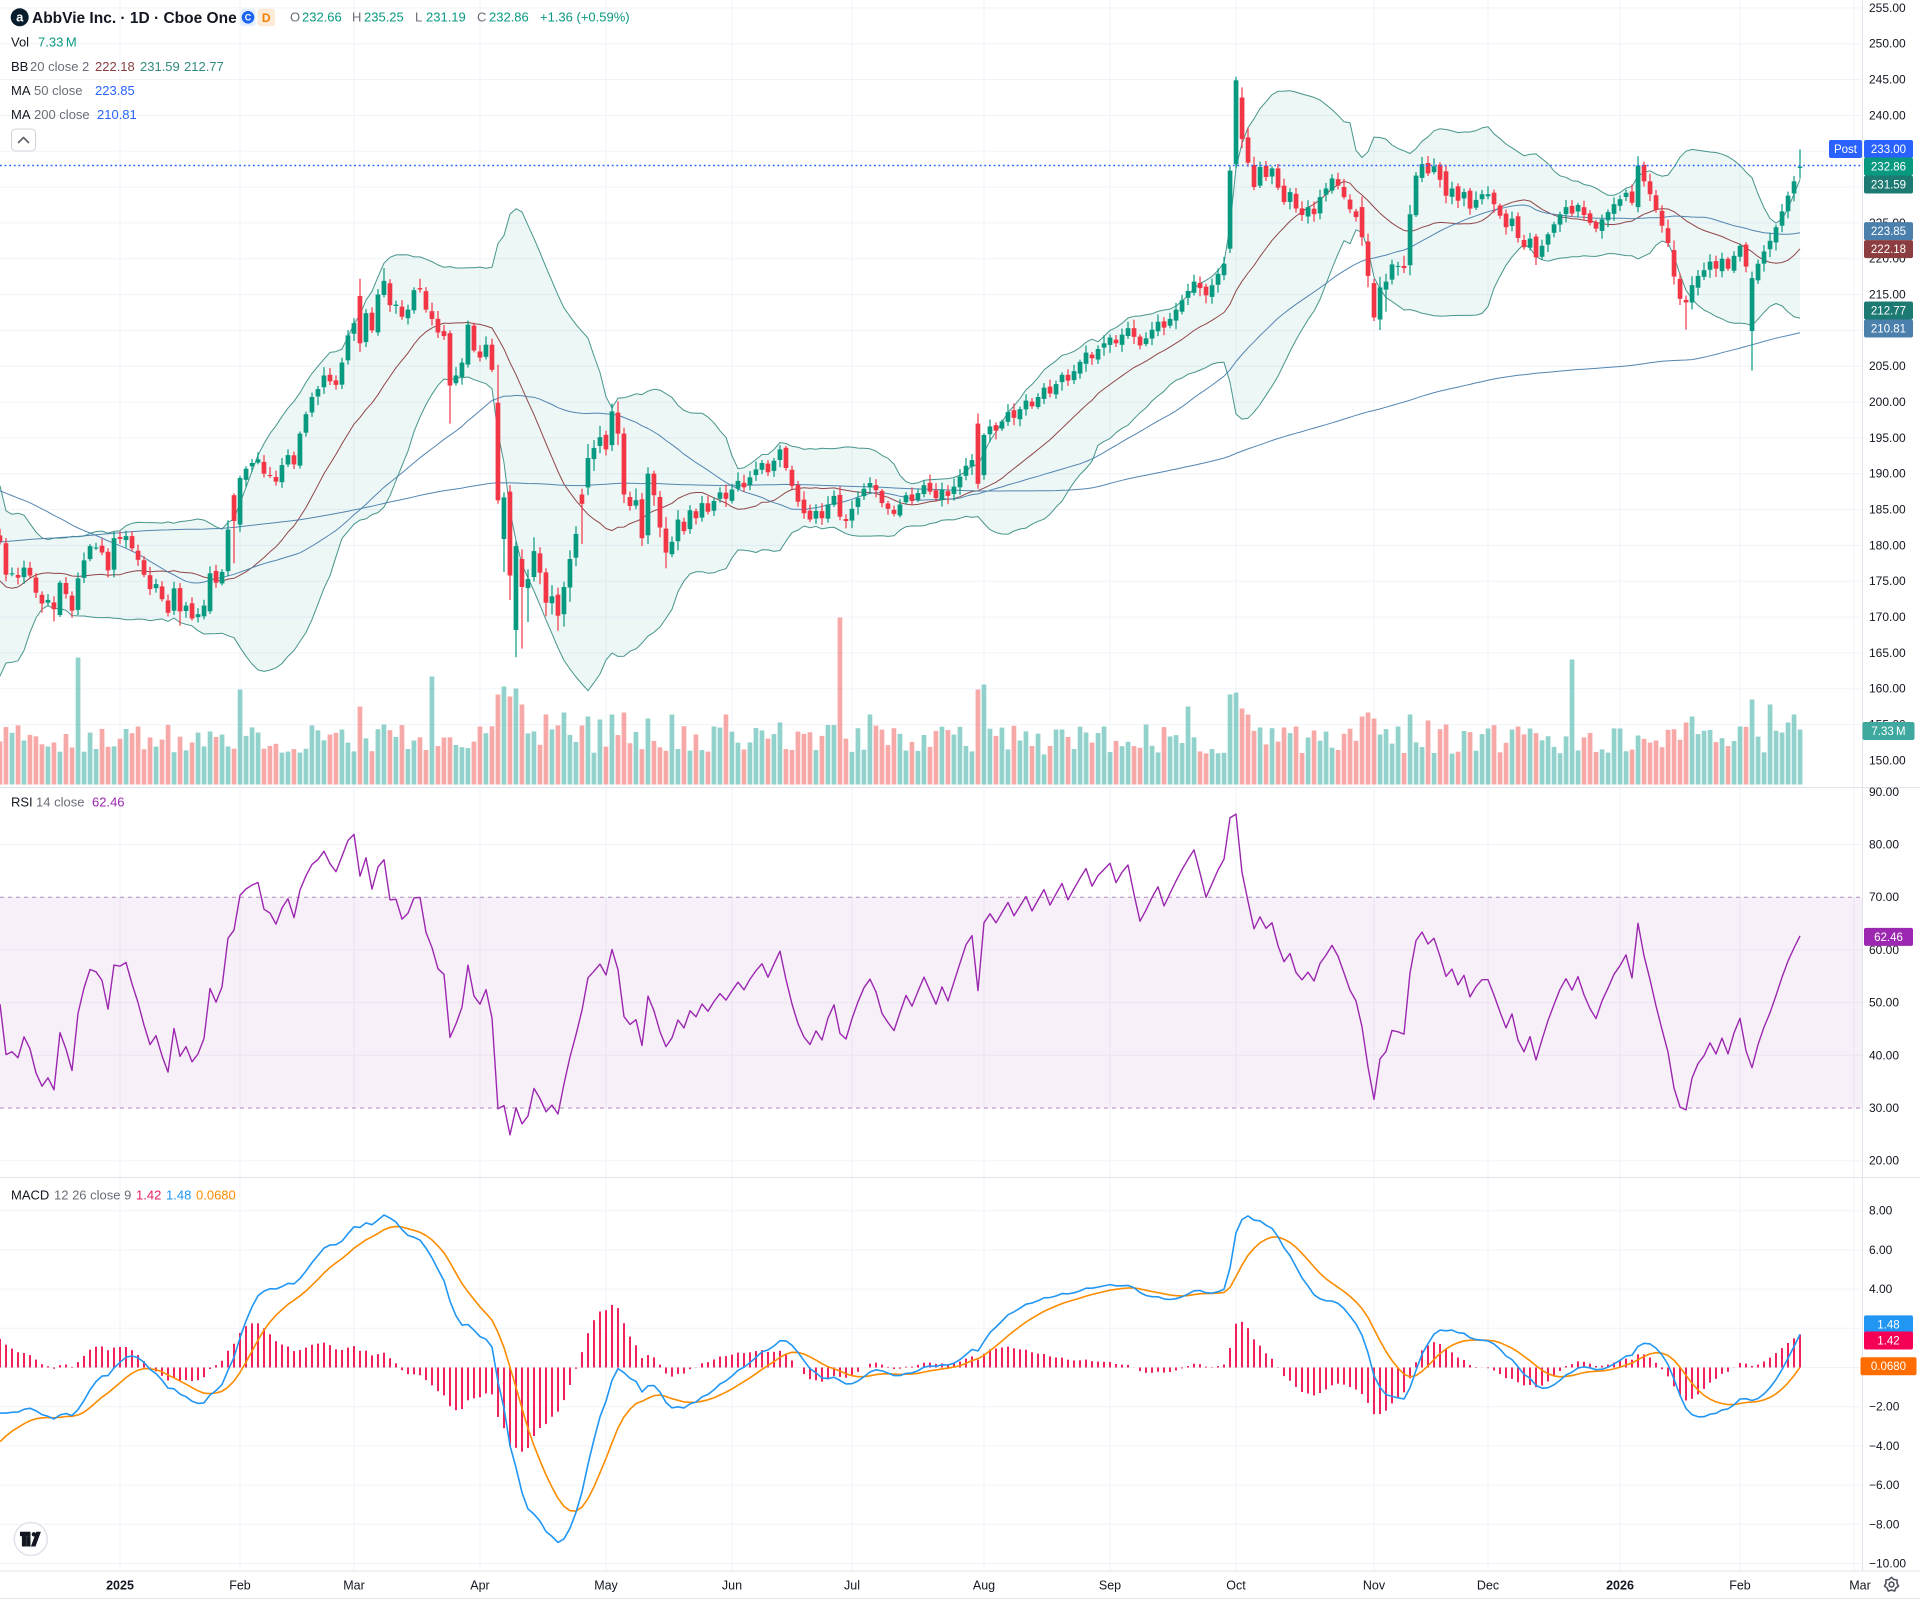  What do you see at coordinates (1887, 545) in the screenshot?
I see `svg-text: 180.00` at bounding box center [1887, 545].